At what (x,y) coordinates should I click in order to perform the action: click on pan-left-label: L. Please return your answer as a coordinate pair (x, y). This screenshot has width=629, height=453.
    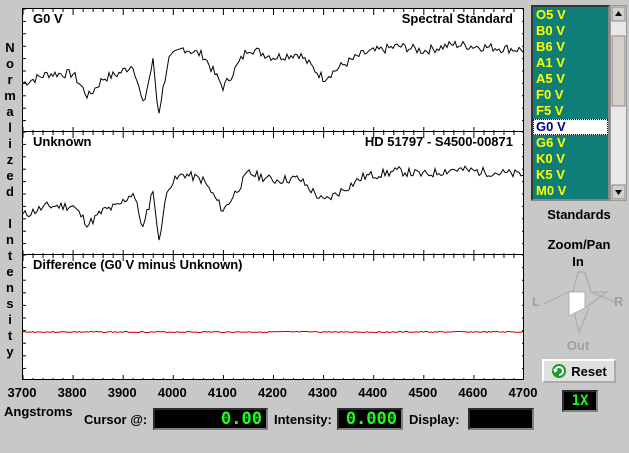
    Looking at the image, I should click on (536, 301).